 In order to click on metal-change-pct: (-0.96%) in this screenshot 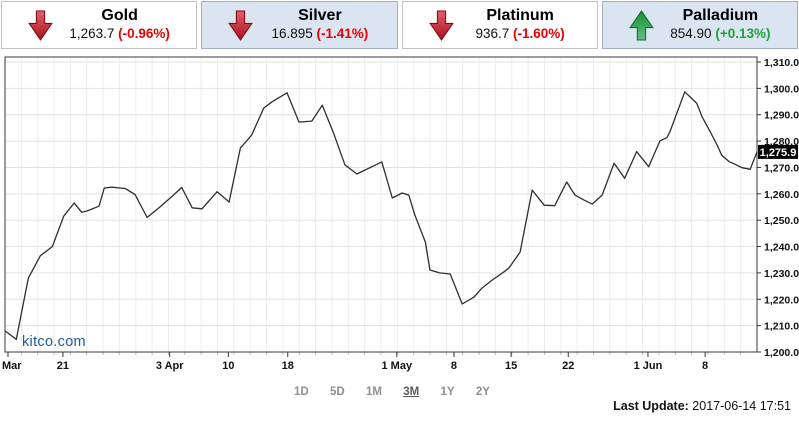, I will do `click(144, 33)`.